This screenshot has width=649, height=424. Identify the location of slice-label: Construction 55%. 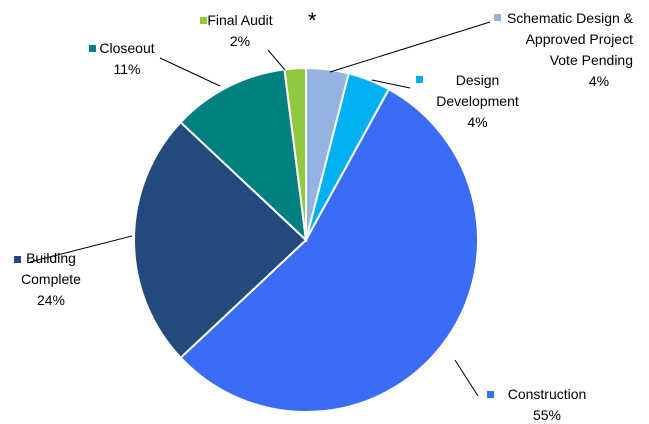
(547, 404).